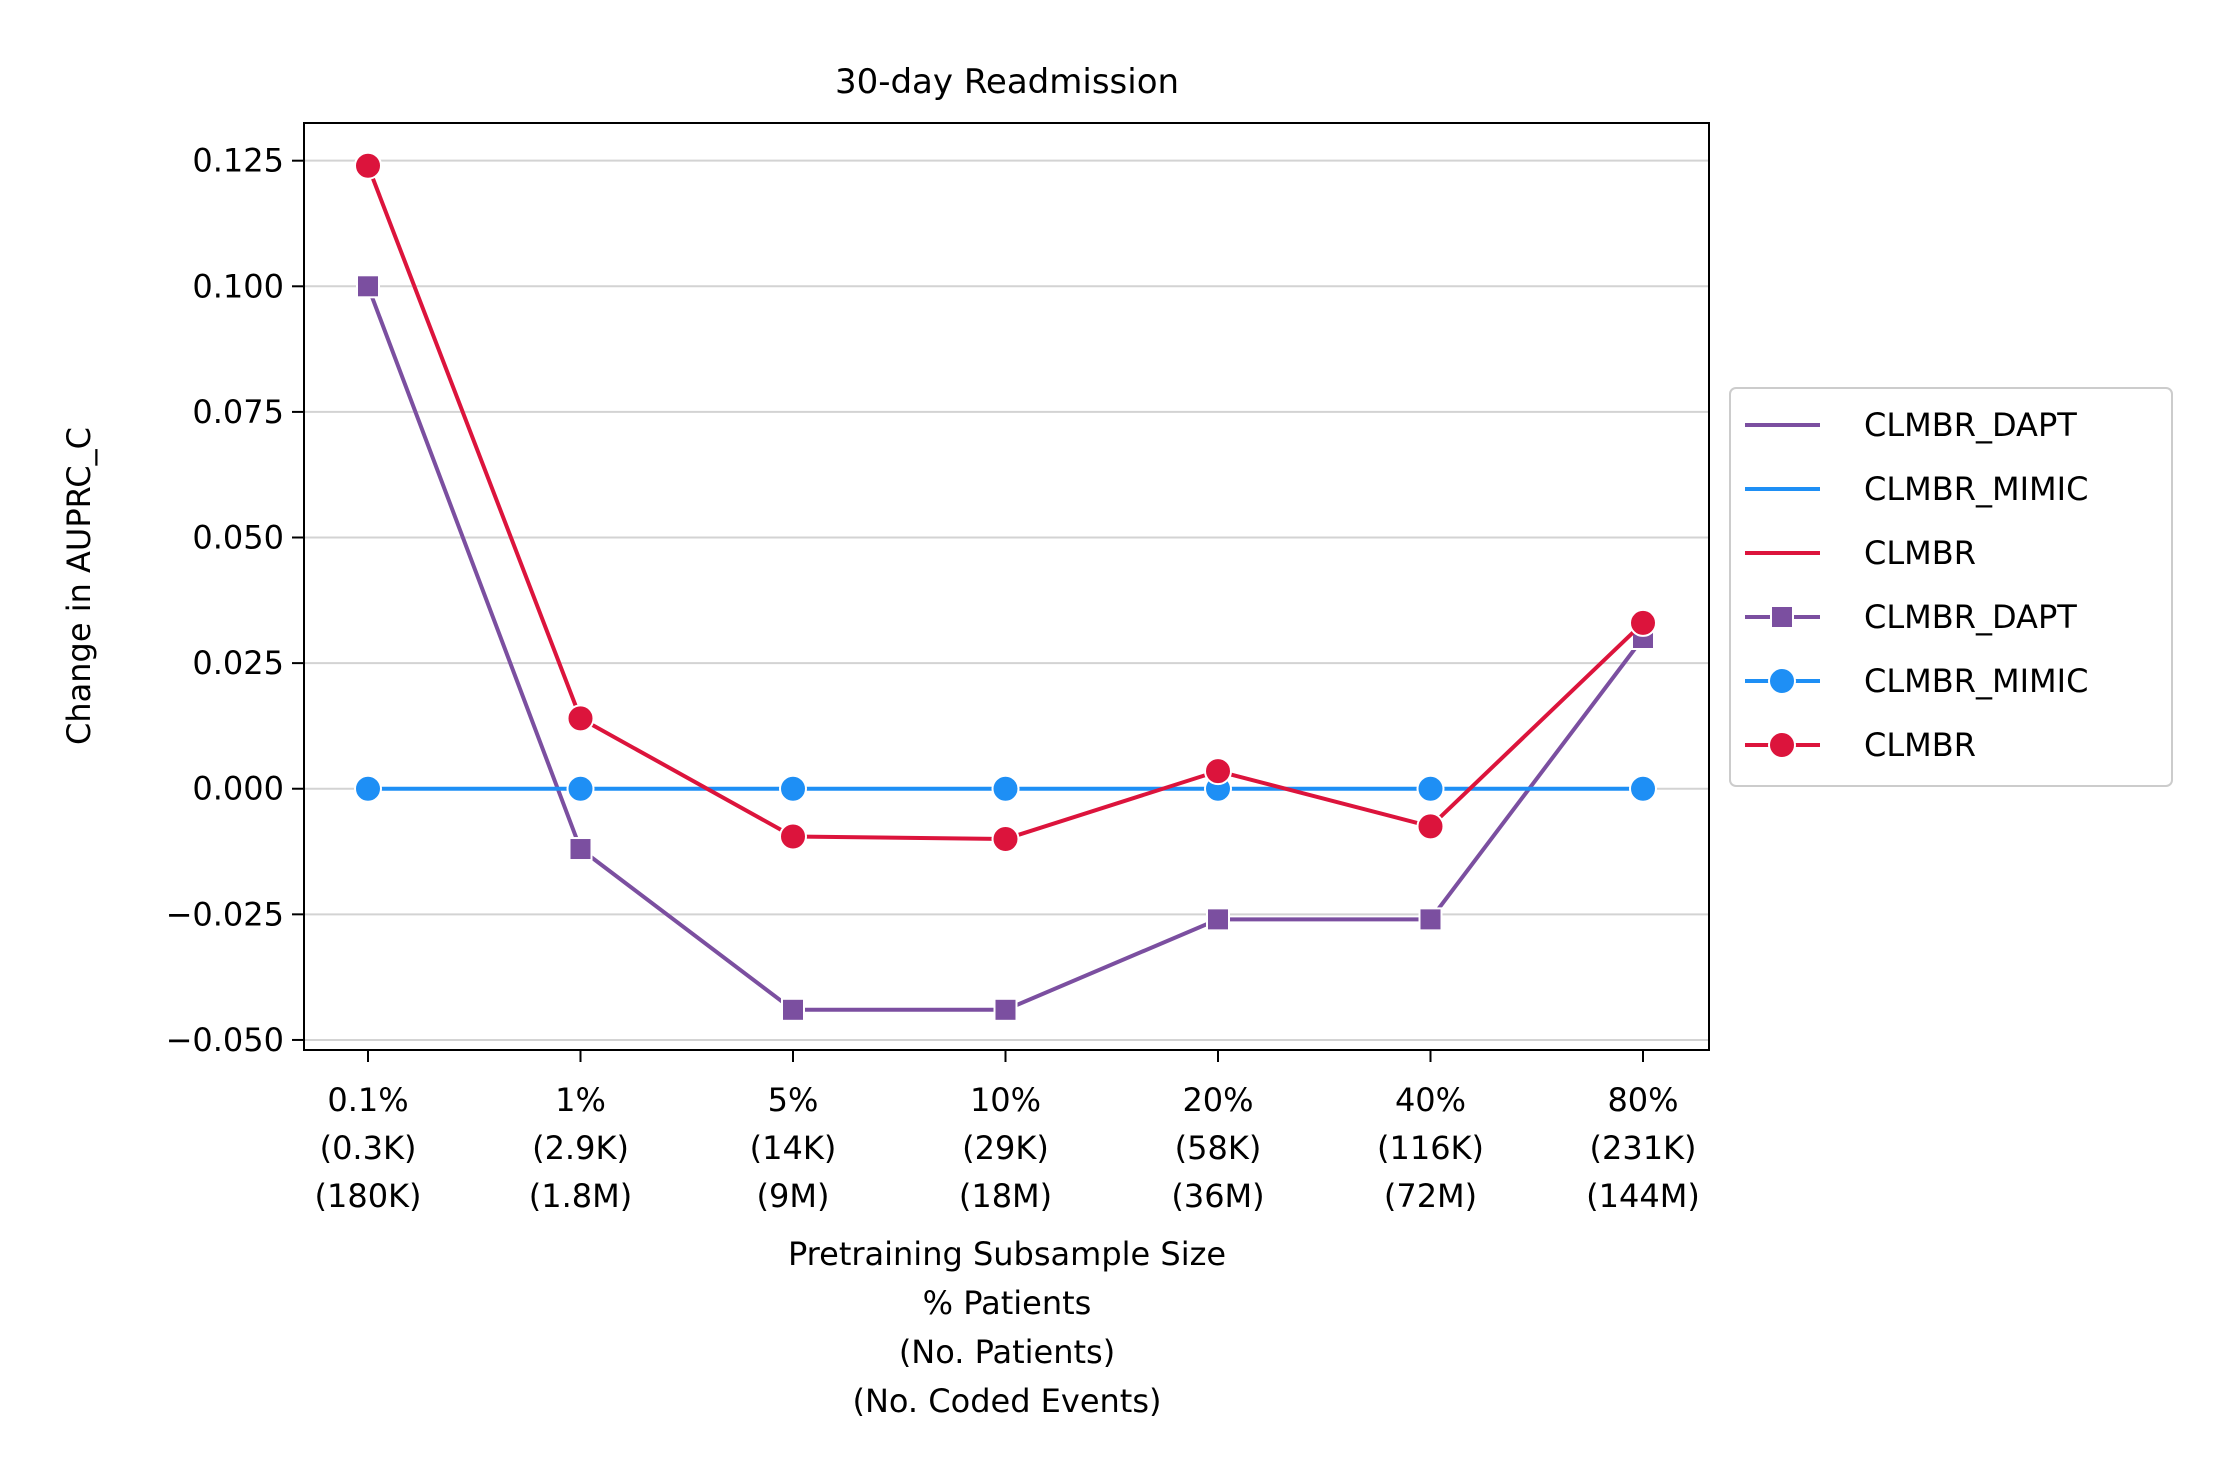  Describe the element at coordinates (238, 412) in the screenshot. I see `y-tick-label: 0.075` at that location.